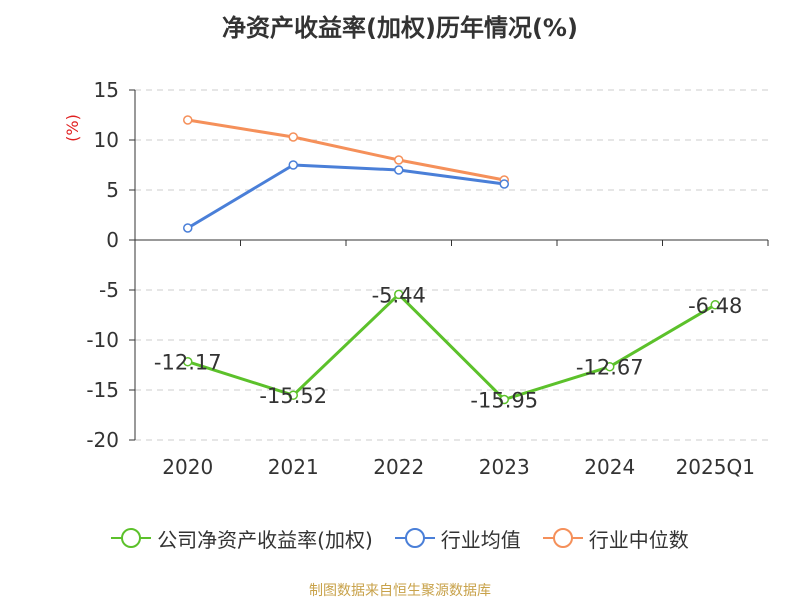 The height and width of the screenshot is (600, 800). I want to click on data-label: -15.95, so click(504, 401).